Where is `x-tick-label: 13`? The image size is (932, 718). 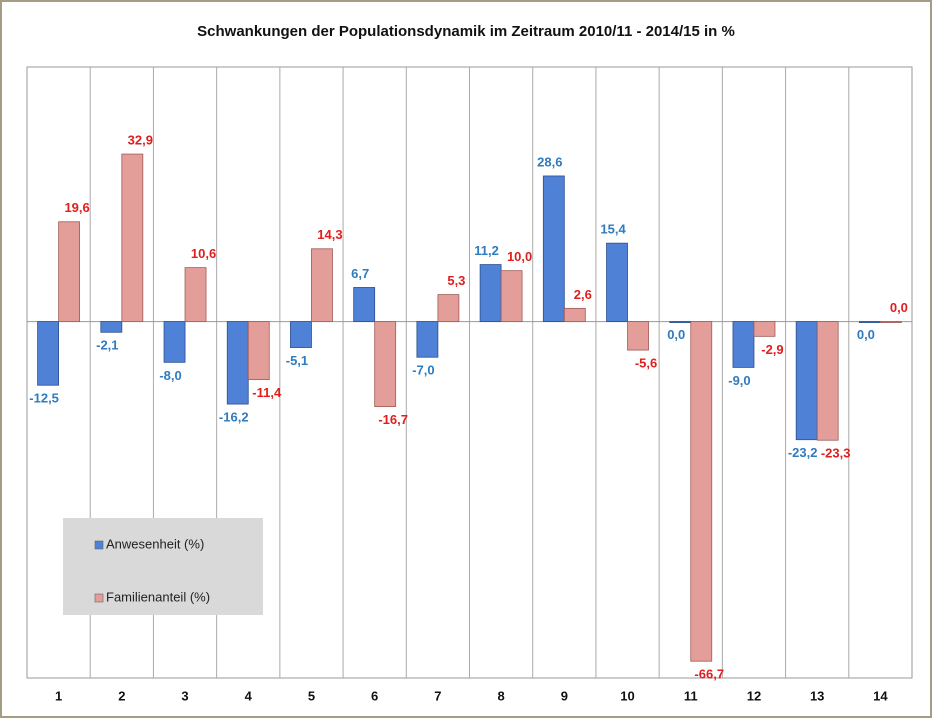 x-tick-label: 13 is located at coordinates (817, 695).